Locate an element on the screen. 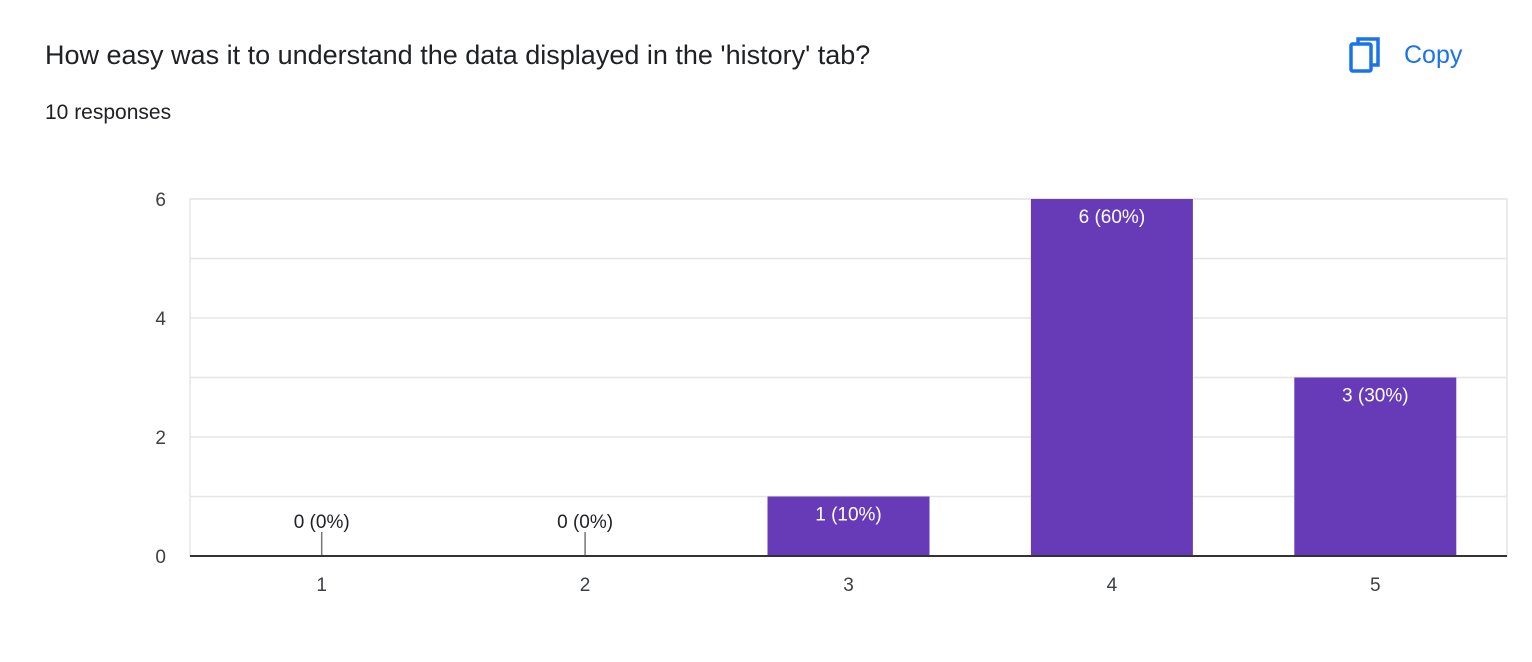 The width and height of the screenshot is (1532, 662). copy-icon is located at coordinates (1365, 55).